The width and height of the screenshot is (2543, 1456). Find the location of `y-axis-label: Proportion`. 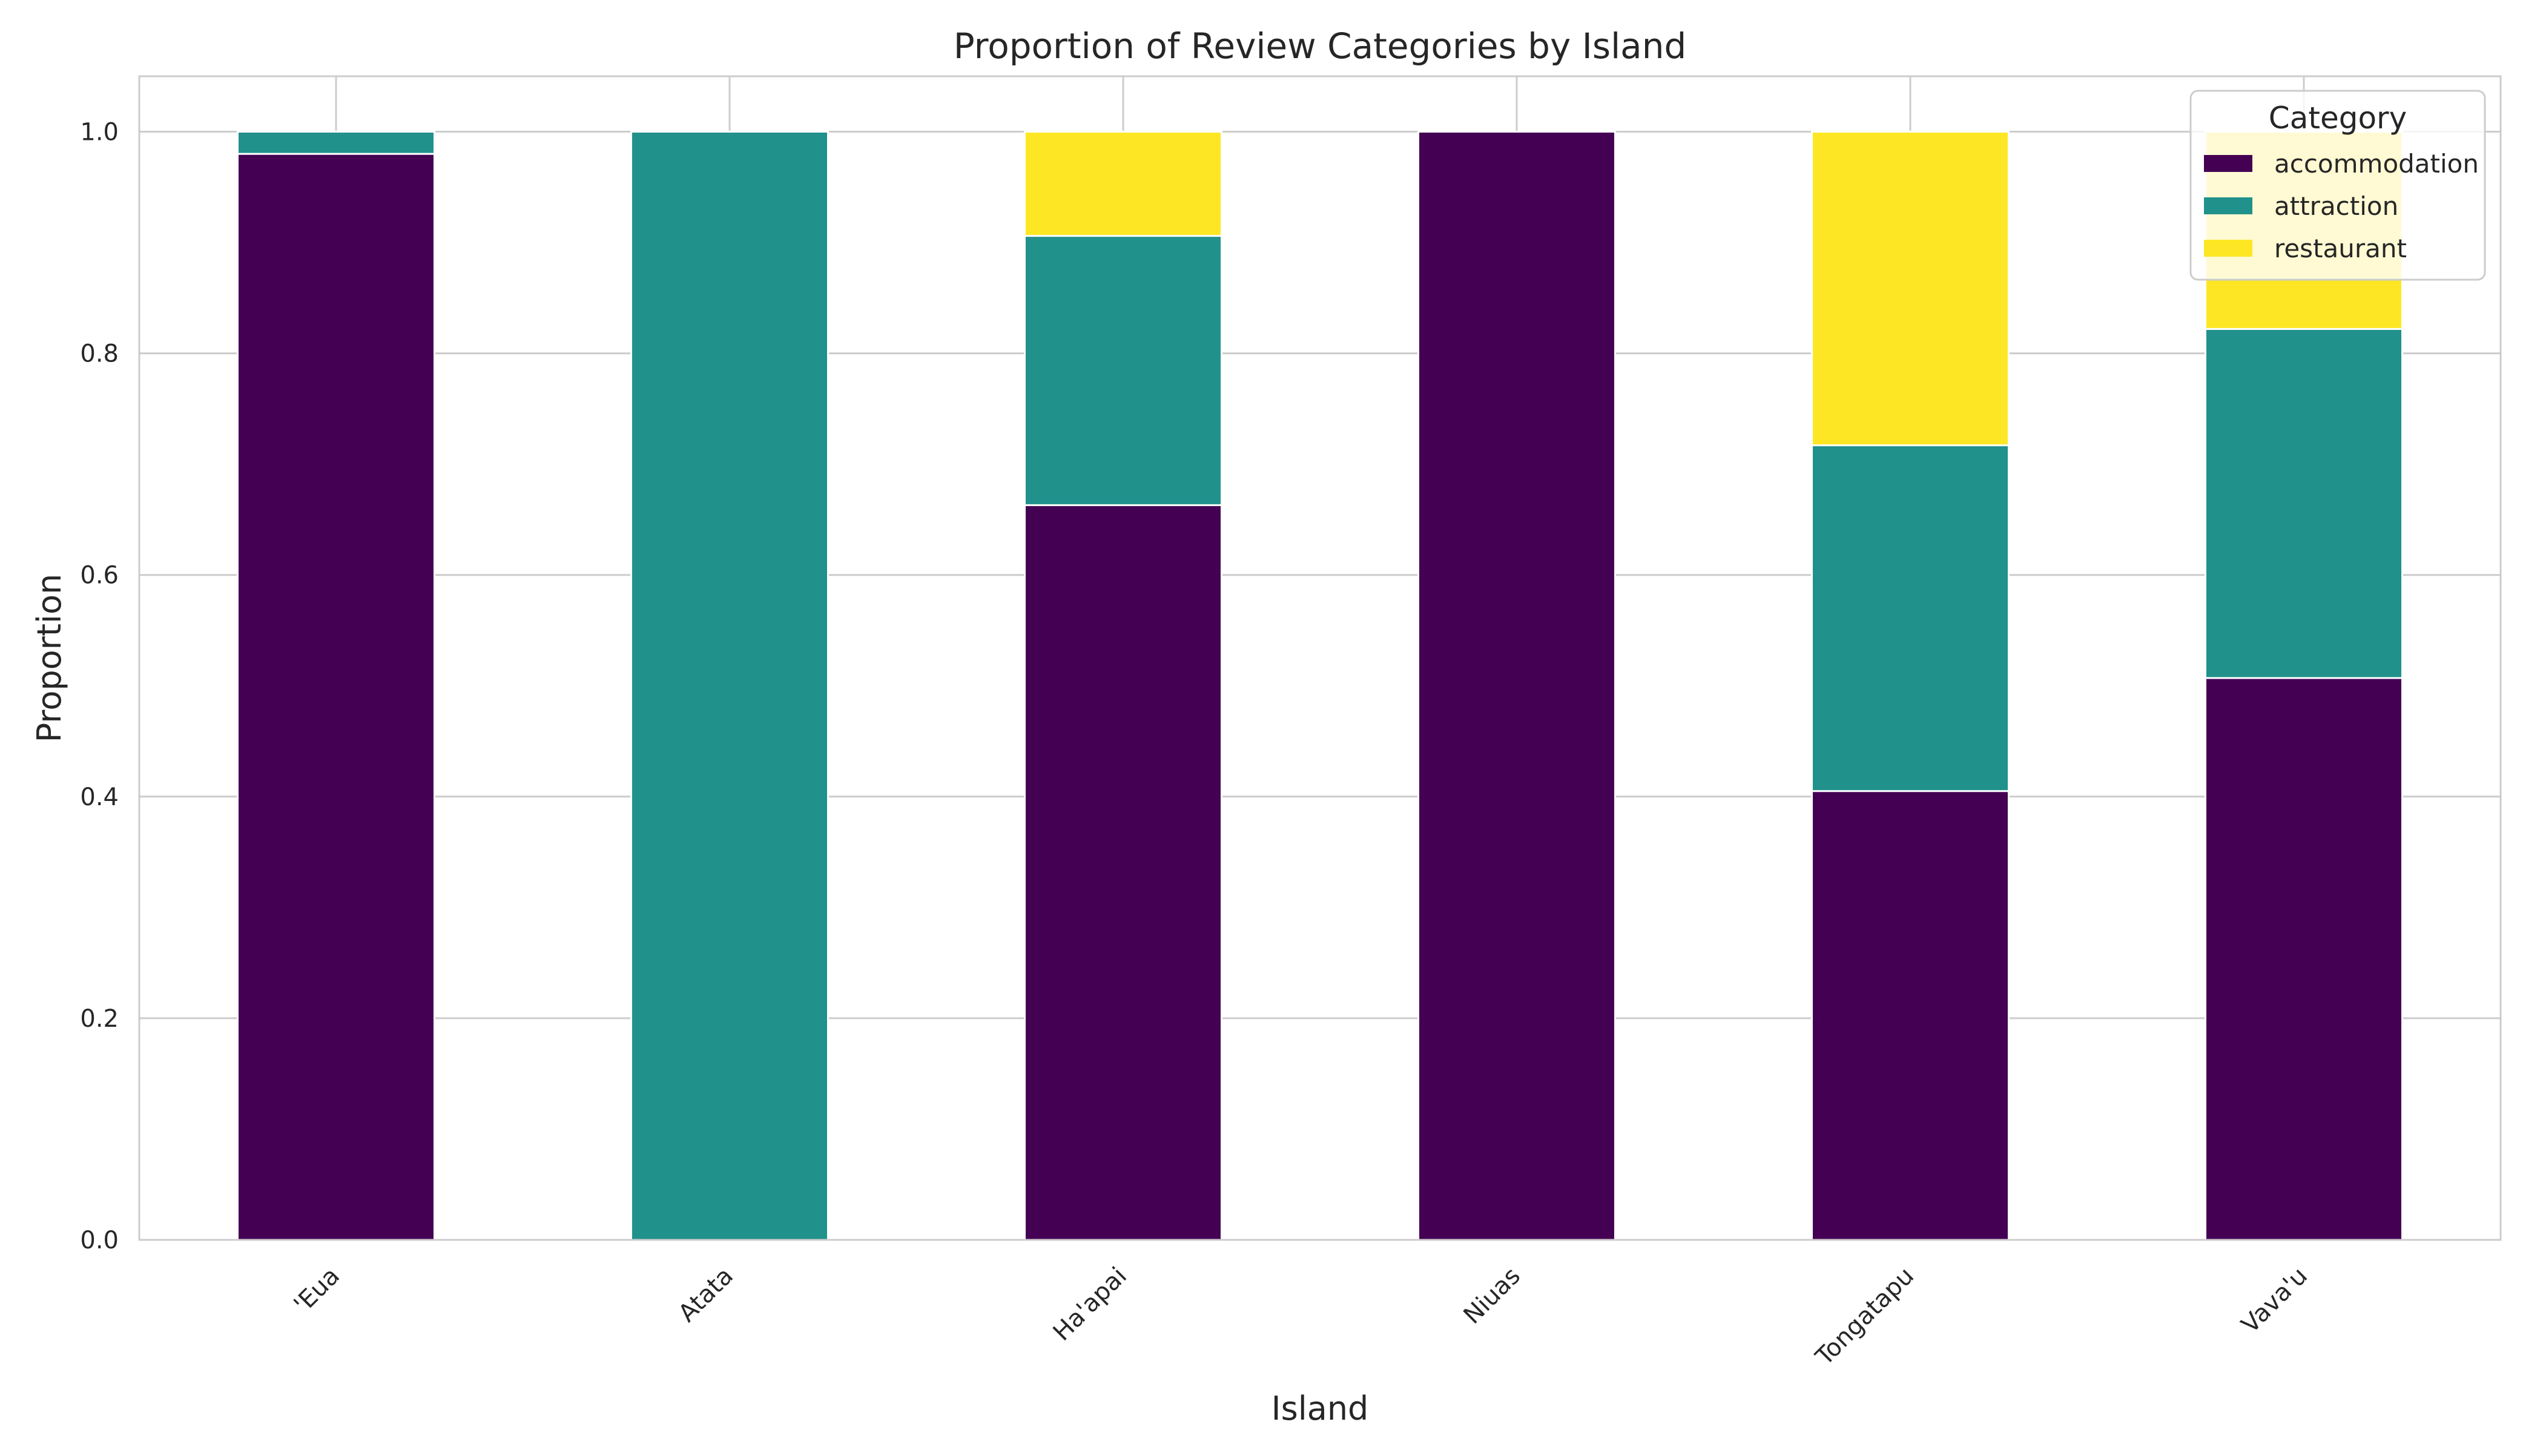

y-axis-label: Proportion is located at coordinates (49, 658).